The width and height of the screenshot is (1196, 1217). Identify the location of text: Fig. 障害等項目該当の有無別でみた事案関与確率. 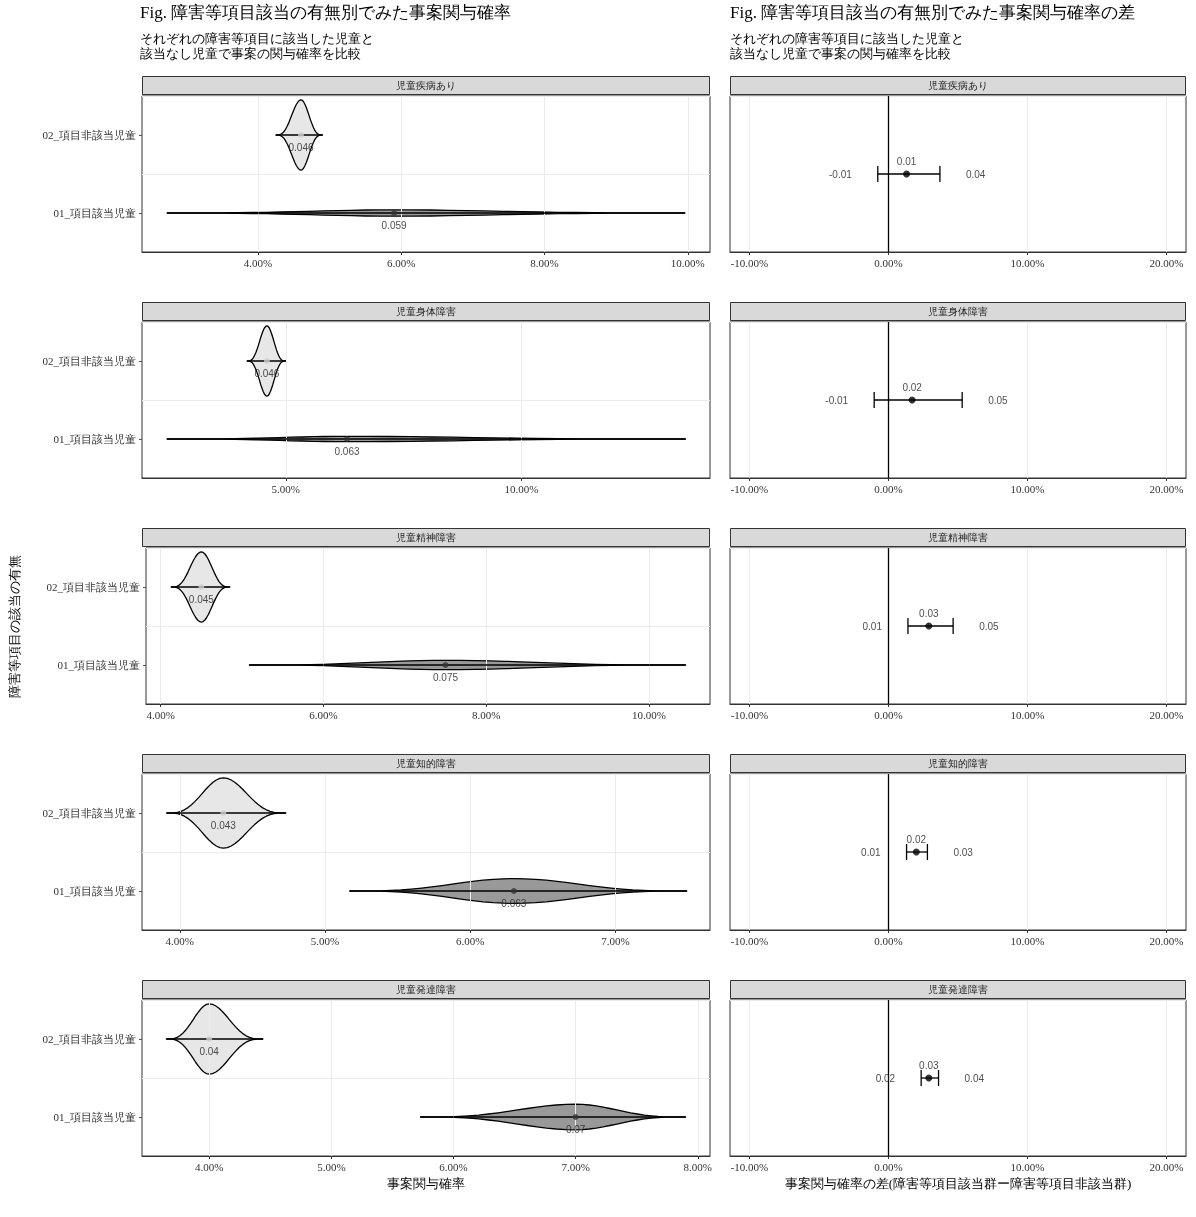
(326, 12).